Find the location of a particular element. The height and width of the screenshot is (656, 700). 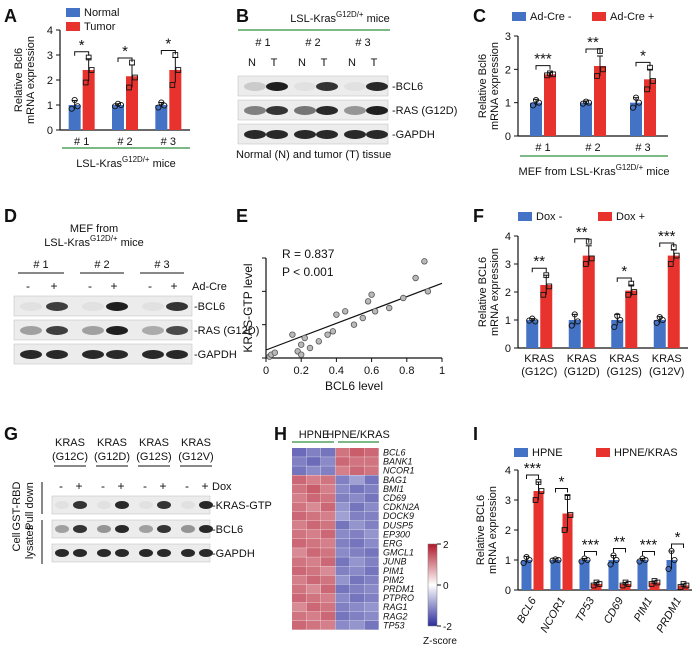

i-significance-bracket is located at coordinates (677, 545).